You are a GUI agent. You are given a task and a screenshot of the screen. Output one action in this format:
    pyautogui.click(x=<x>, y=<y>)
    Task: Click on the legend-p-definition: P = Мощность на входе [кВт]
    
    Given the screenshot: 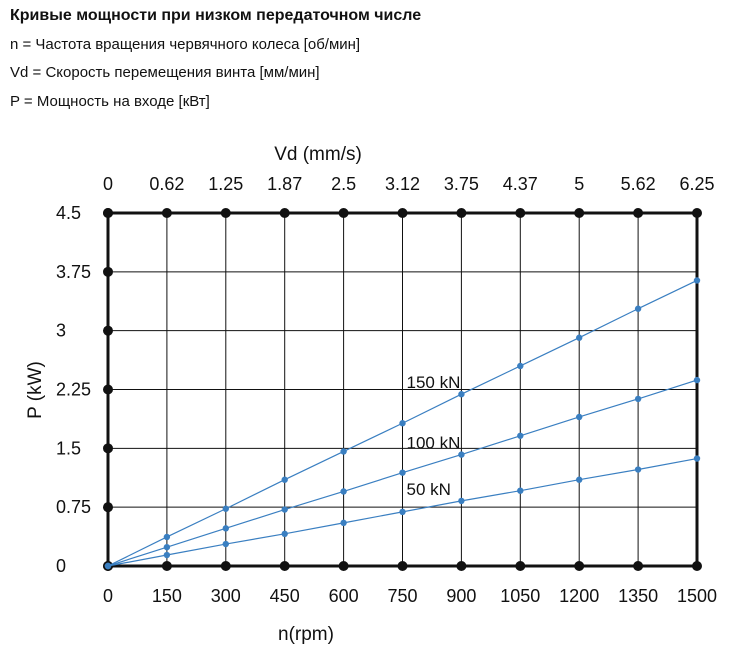 What is the action you would take?
    pyautogui.click(x=110, y=101)
    